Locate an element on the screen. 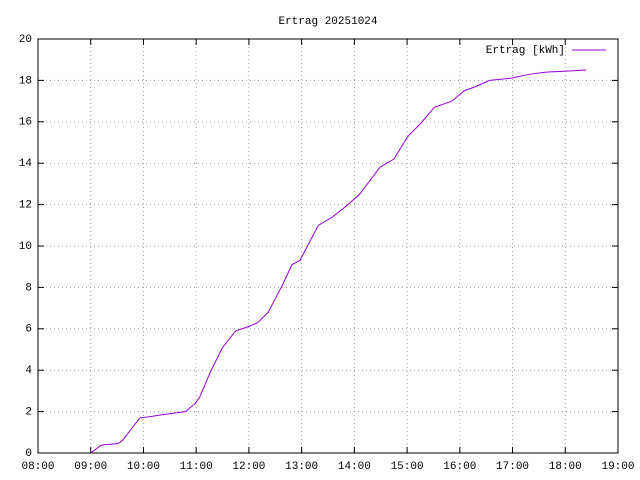 Image resolution: width=640 pixels, height=480 pixels. y-tick-label: 10 is located at coordinates (25, 247).